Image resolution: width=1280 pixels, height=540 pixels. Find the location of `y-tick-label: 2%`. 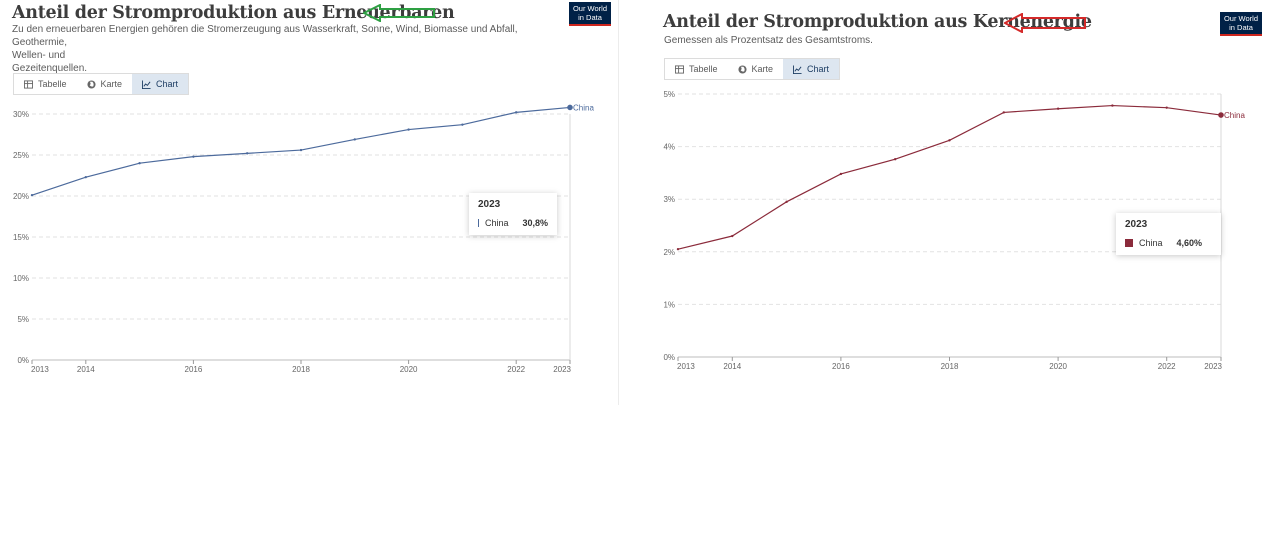

y-tick-label: 2% is located at coordinates (669, 252).